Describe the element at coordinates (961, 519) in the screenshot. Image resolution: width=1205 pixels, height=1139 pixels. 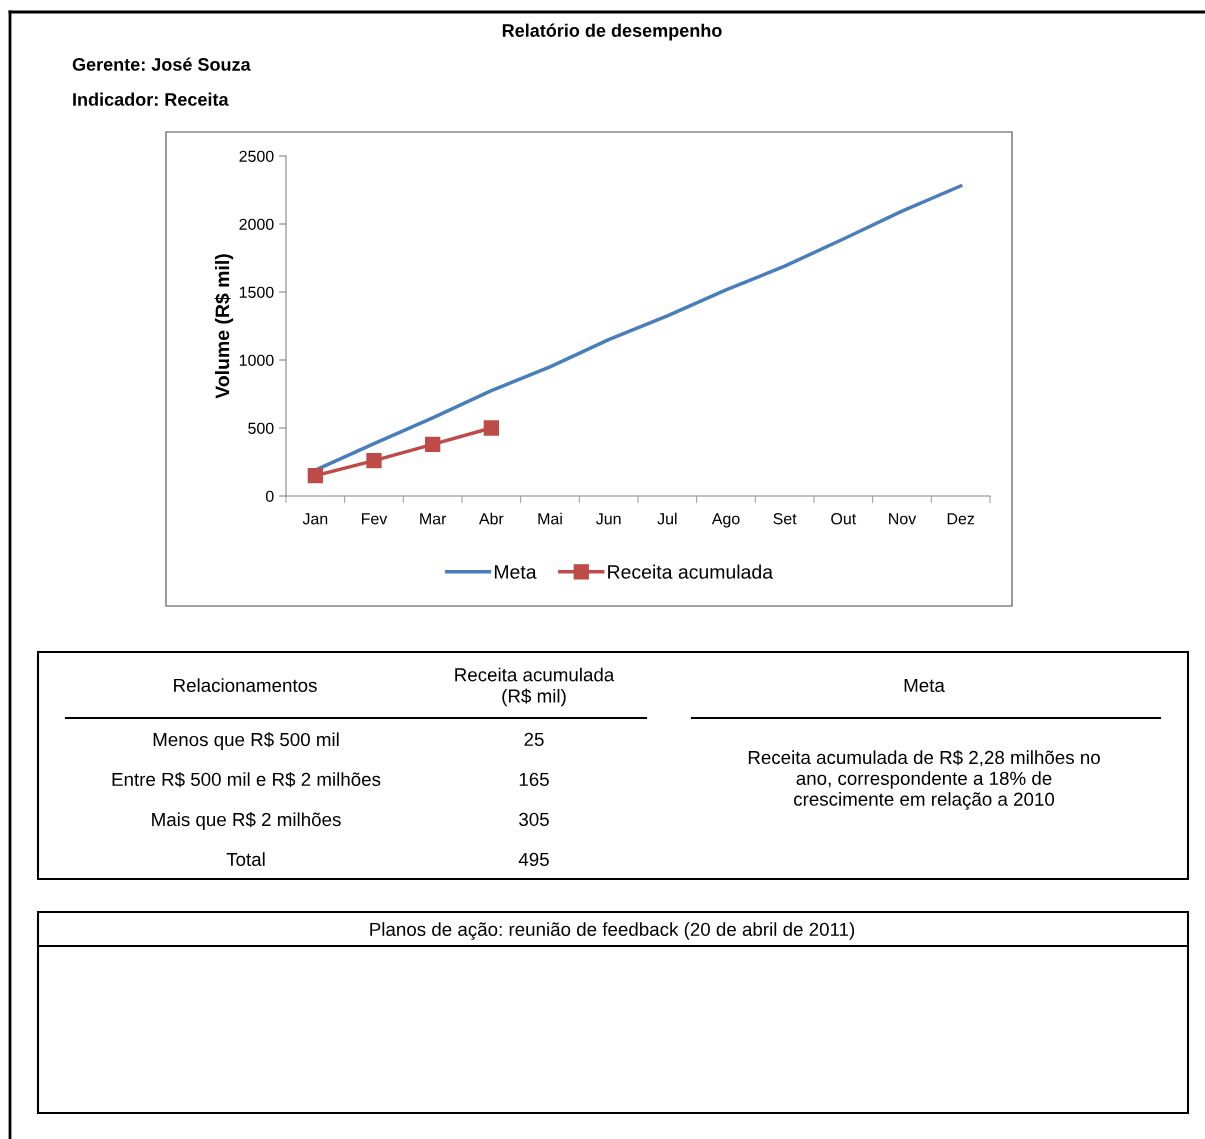
I see `x-tick-label: Dez` at that location.